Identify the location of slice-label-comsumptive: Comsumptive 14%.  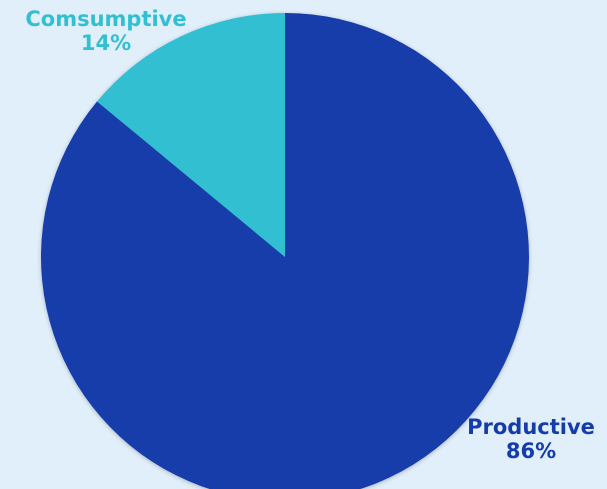
(106, 31).